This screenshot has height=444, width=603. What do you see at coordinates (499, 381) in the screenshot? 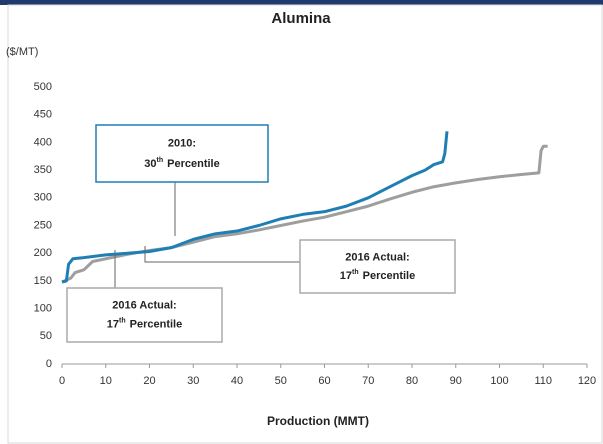
I see `x-tick-label: 100` at bounding box center [499, 381].